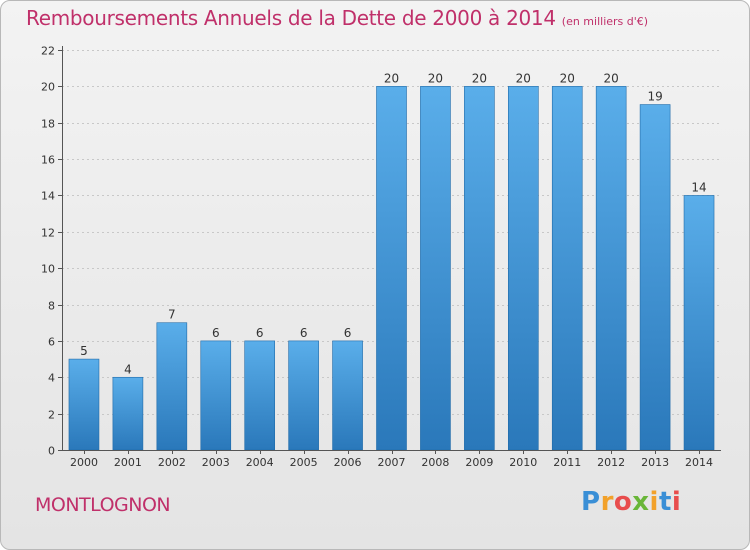 The height and width of the screenshot is (550, 750). What do you see at coordinates (51, 342) in the screenshot?
I see `y-tick-label: 6` at bounding box center [51, 342].